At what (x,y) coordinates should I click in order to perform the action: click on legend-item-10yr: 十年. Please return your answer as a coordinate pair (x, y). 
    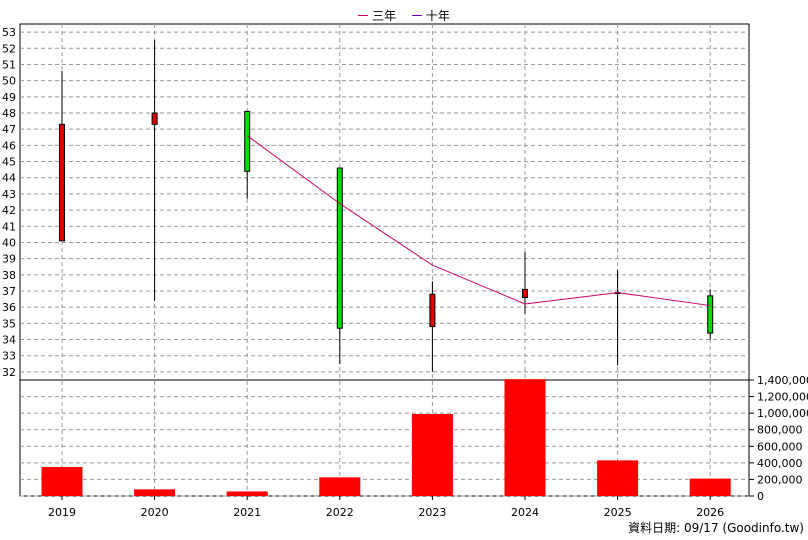
    Looking at the image, I should click on (430, 15).